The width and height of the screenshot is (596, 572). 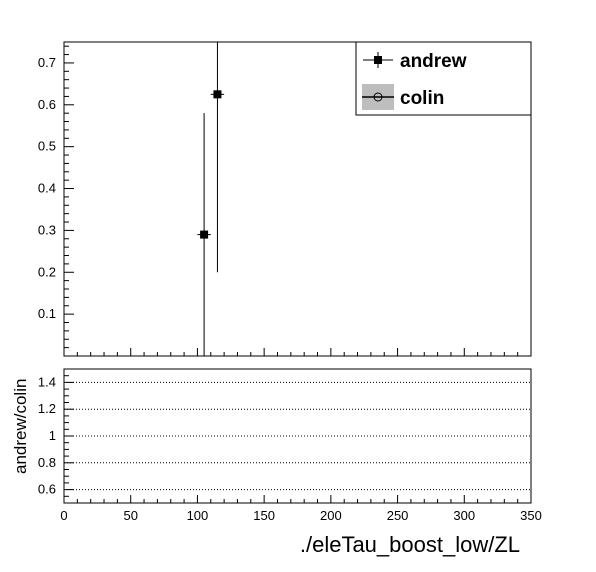 I want to click on upper-x-axis-ticks, so click(x=297, y=352).